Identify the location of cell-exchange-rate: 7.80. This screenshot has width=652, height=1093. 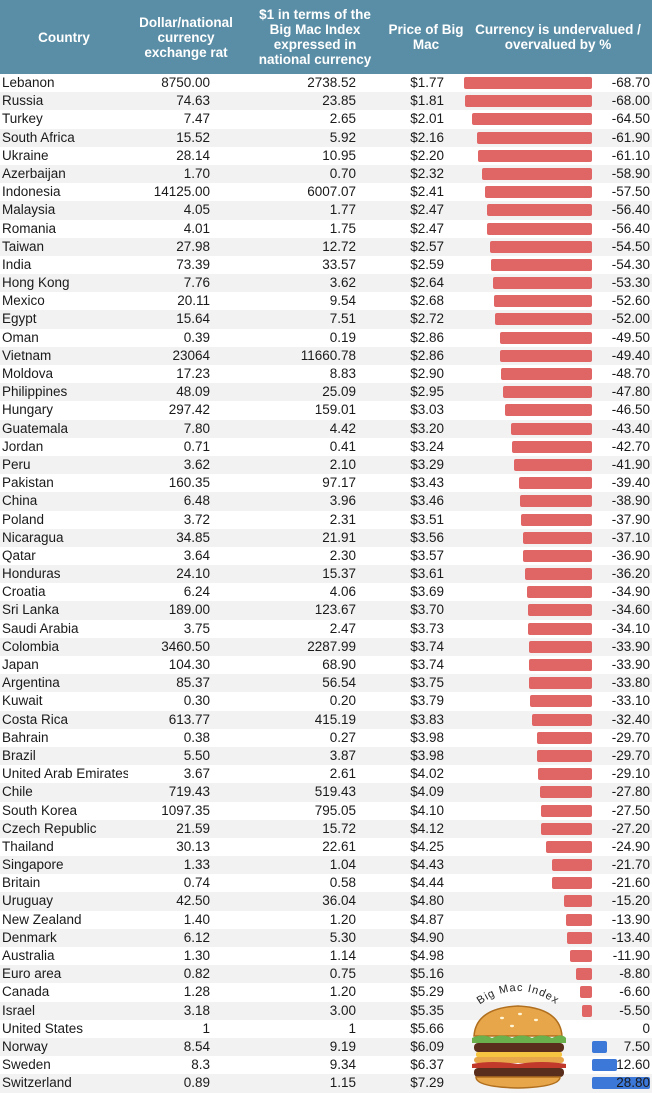
(196, 428).